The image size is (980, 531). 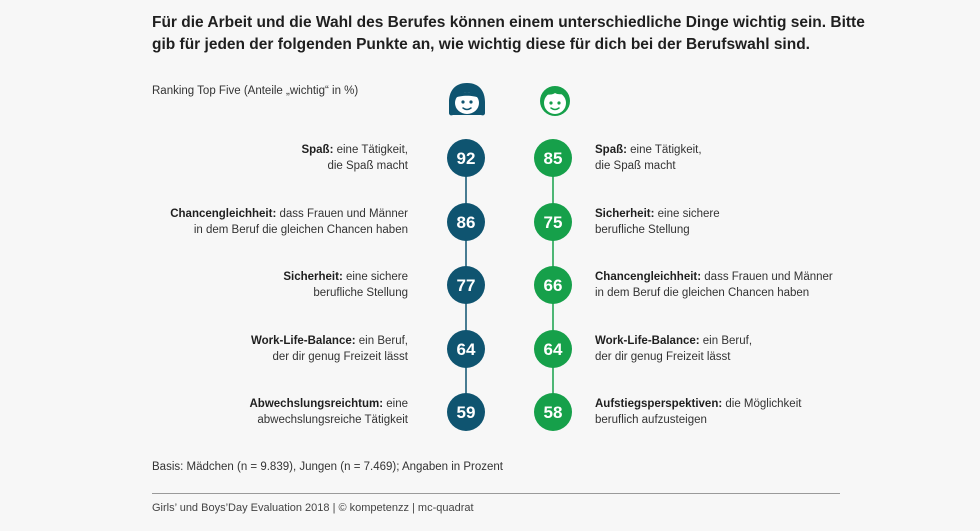 I want to click on boys-item-heading-3: Chancengleichheit:, so click(x=648, y=277).